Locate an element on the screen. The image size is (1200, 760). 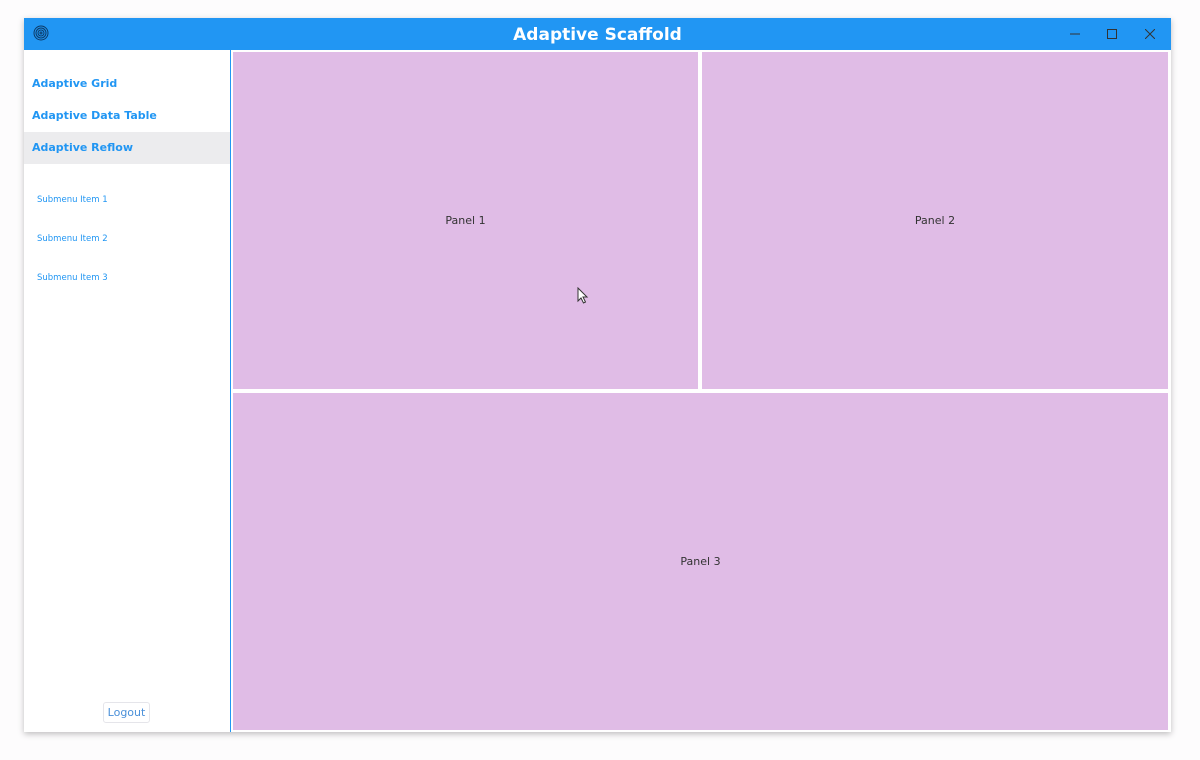
panel-1-label: Panel 1 is located at coordinates (465, 220).